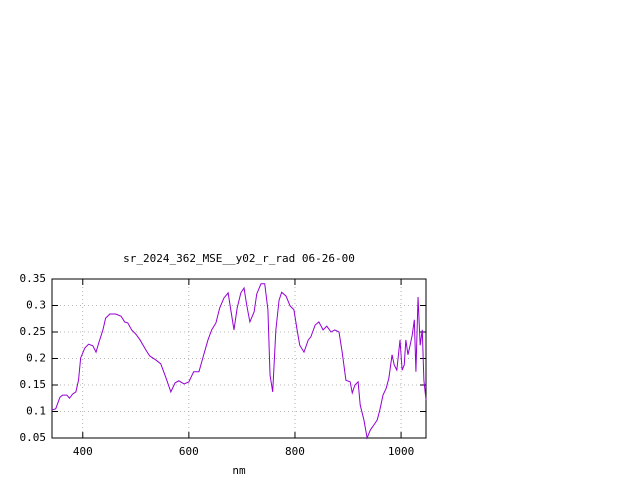 This screenshot has width=640, height=480. I want to click on x-tick-label: 800, so click(295, 451).